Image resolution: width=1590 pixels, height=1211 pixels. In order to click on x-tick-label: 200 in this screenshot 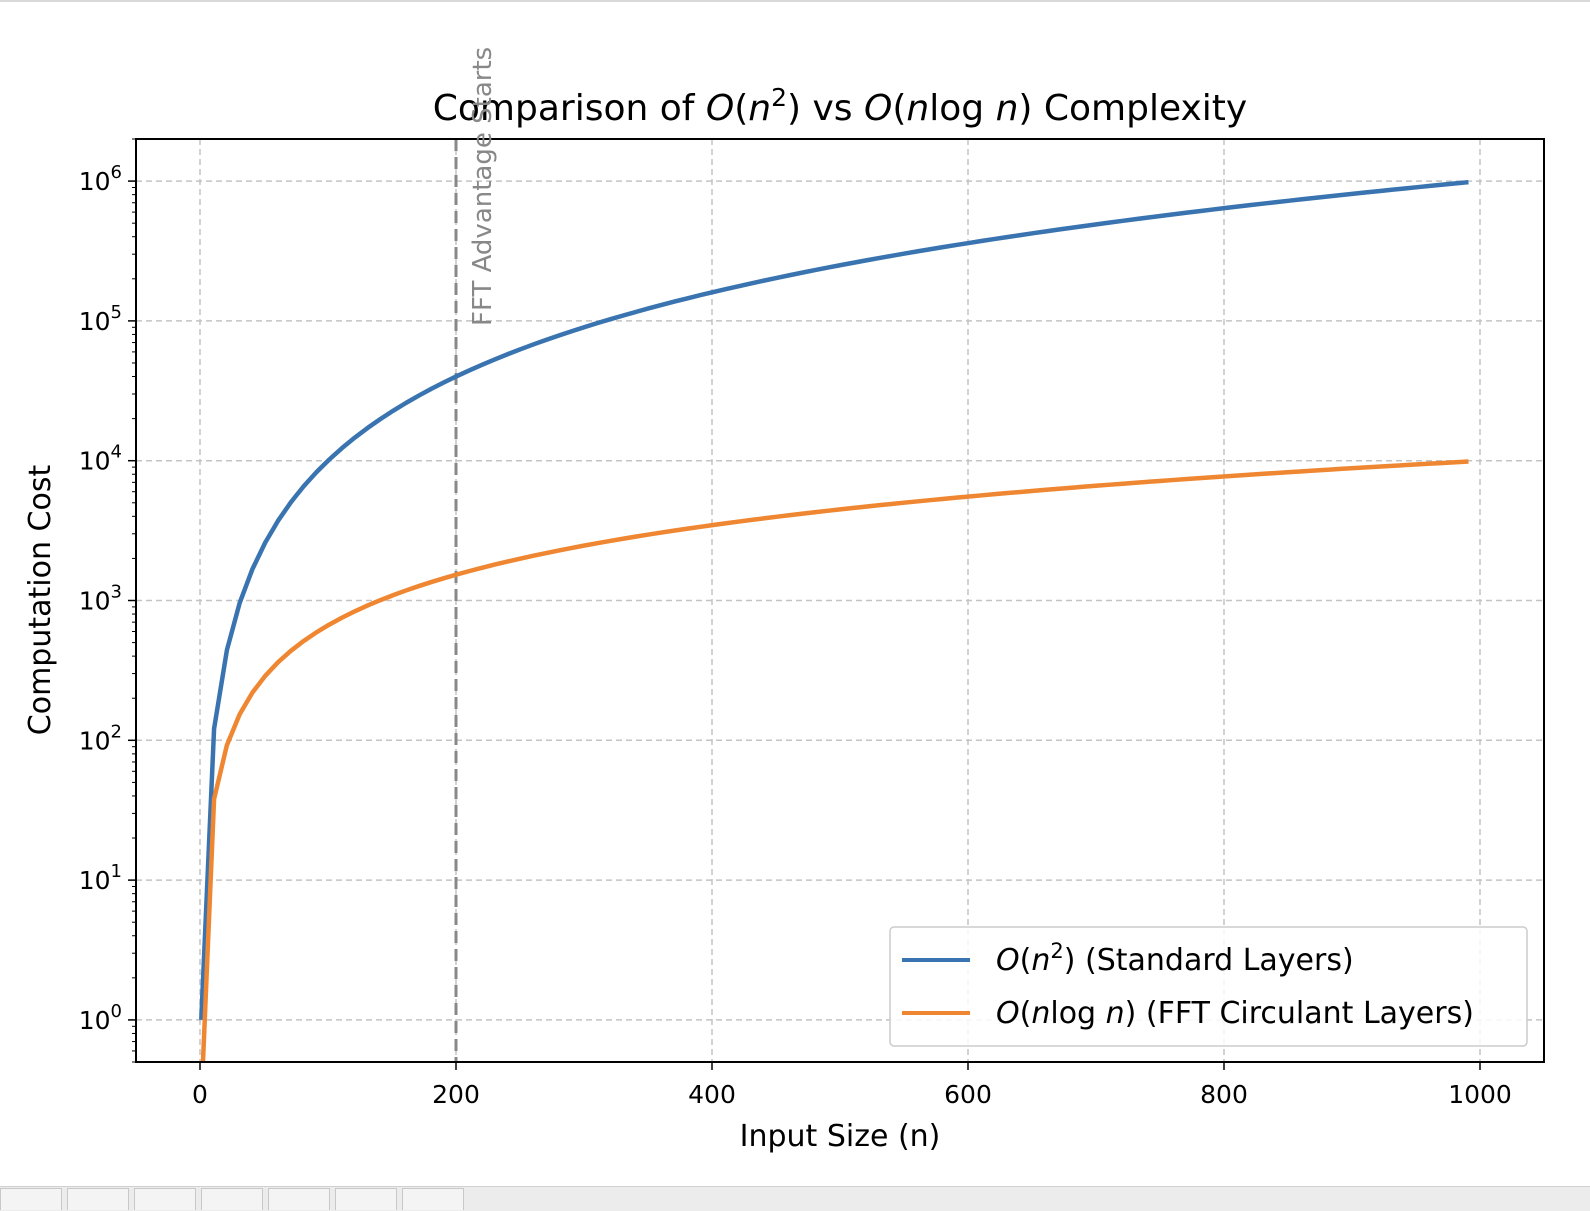, I will do `click(456, 1094)`.